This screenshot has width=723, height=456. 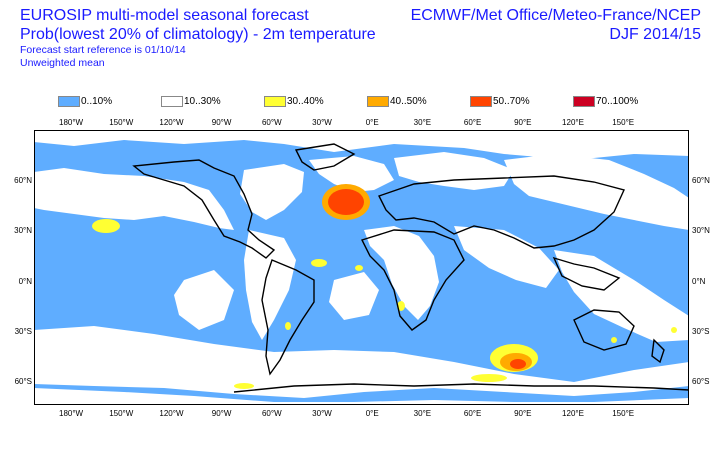 I want to click on lon-tick-label-bottom: 120°E, so click(x=573, y=413).